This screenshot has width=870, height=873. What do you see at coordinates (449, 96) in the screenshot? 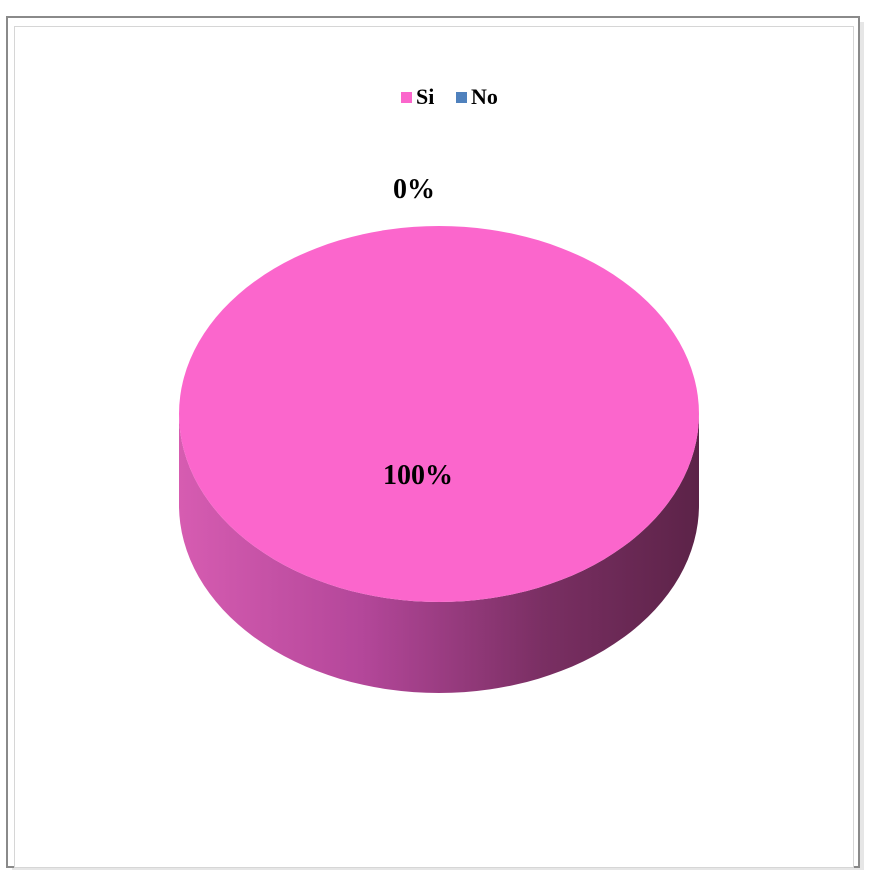
I see `legend: Si No` at bounding box center [449, 96].